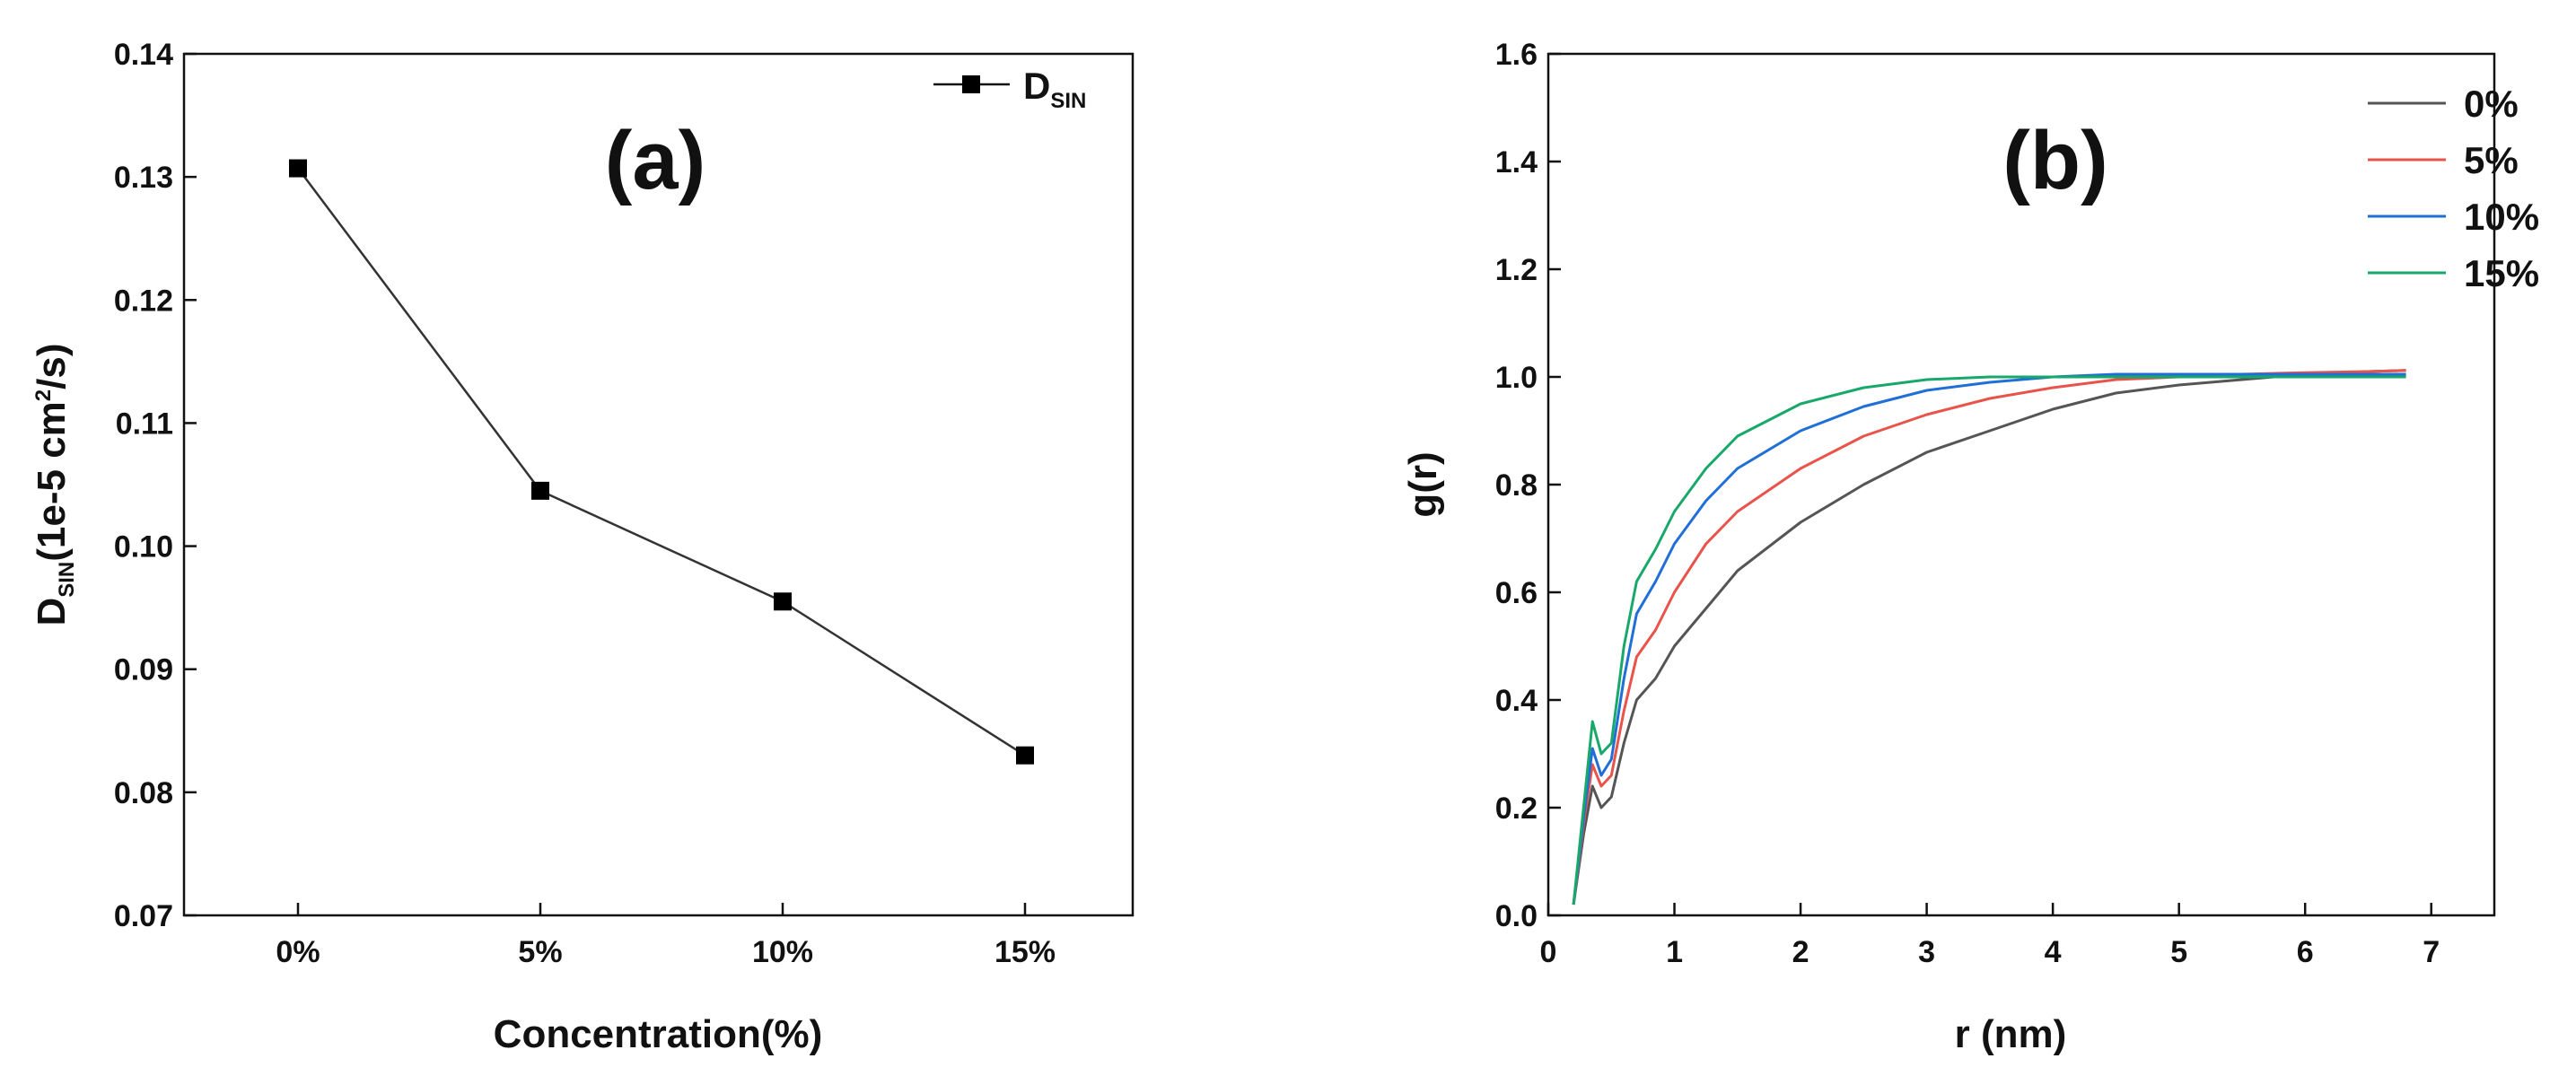 This screenshot has width=2576, height=1076. What do you see at coordinates (1516, 378) in the screenshot?
I see `chart-b-y-tick-label: 1.0` at bounding box center [1516, 378].